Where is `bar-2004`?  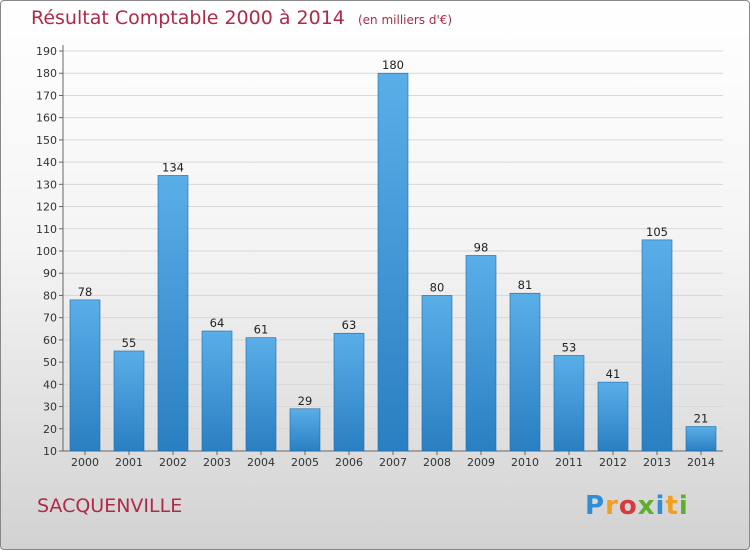 bar-2004 is located at coordinates (261, 394).